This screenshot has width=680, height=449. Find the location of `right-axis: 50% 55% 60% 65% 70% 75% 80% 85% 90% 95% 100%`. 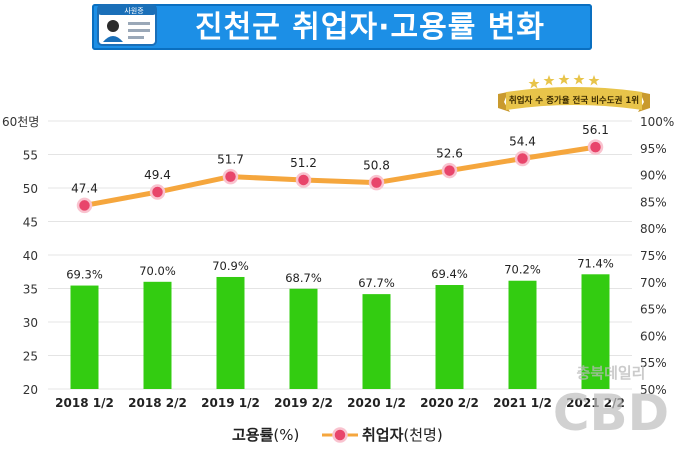

right-axis: 50% 55% 60% 65% 70% 75% 80% 85% 90% 95% 100% is located at coordinates (657, 256).